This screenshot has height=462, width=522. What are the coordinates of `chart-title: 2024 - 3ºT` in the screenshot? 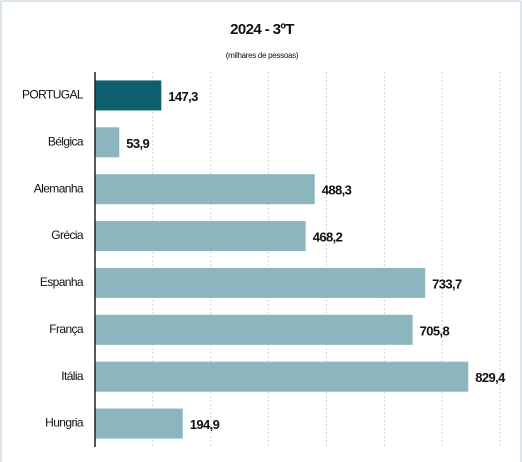 It's located at (262, 29).